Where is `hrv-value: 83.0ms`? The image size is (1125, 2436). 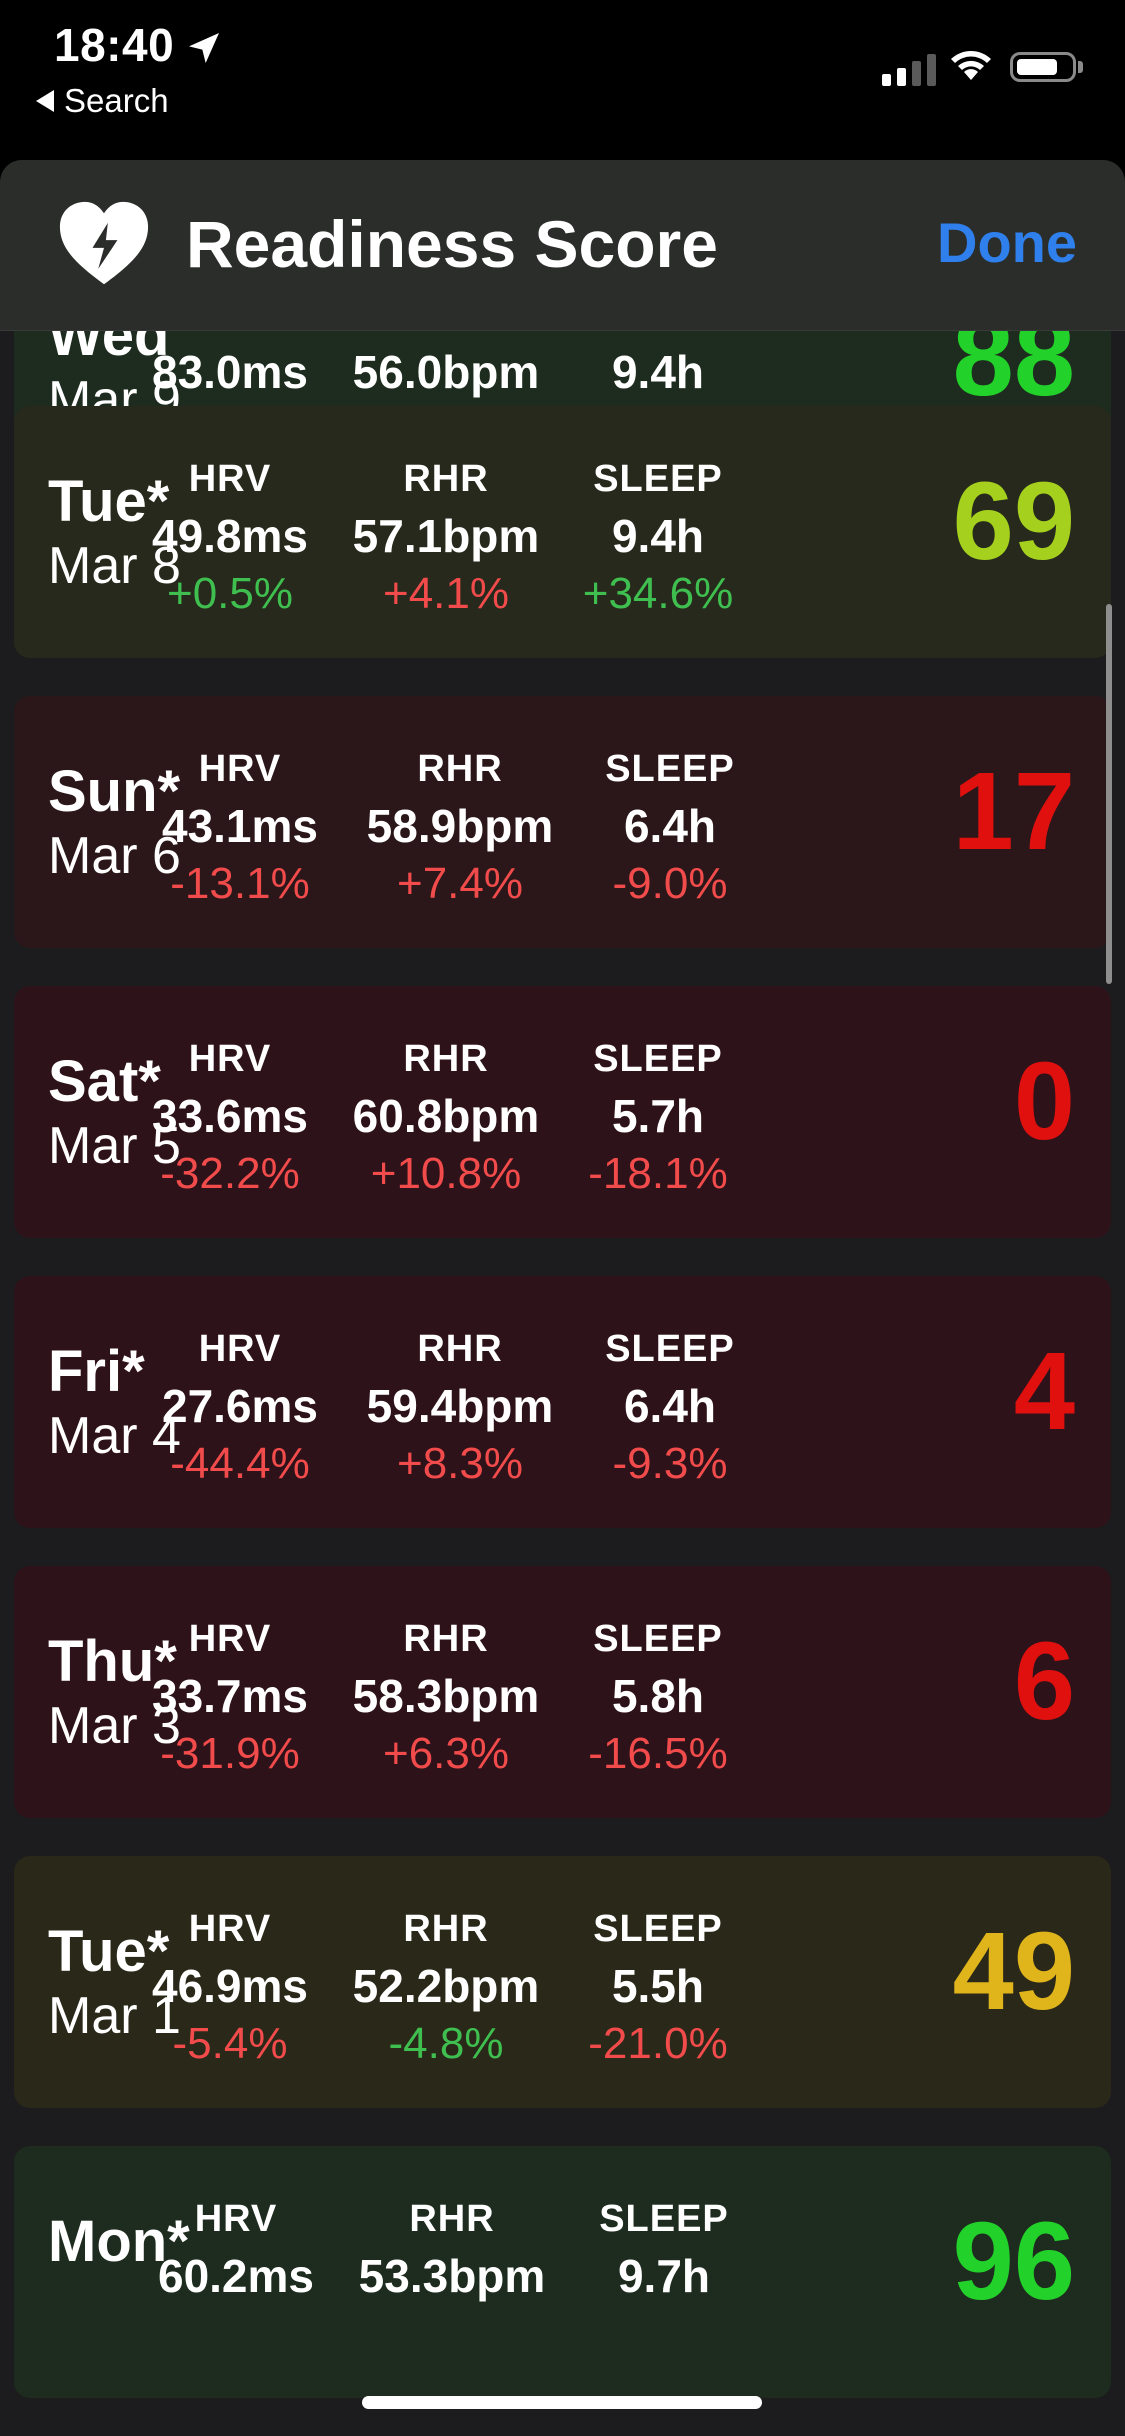
hrv-value: 83.0ms is located at coordinates (230, 372).